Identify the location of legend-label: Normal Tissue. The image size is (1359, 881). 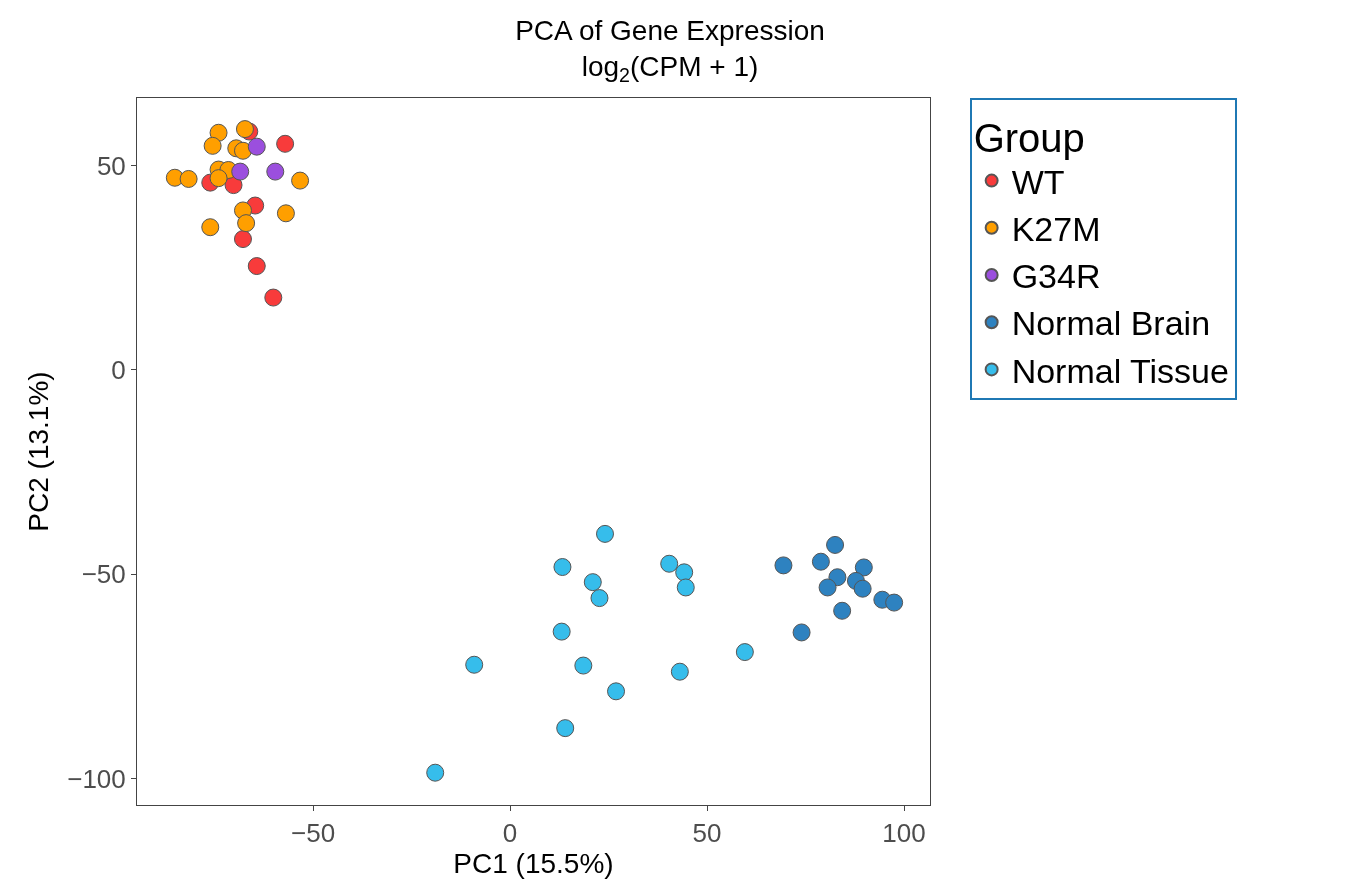
(1120, 370).